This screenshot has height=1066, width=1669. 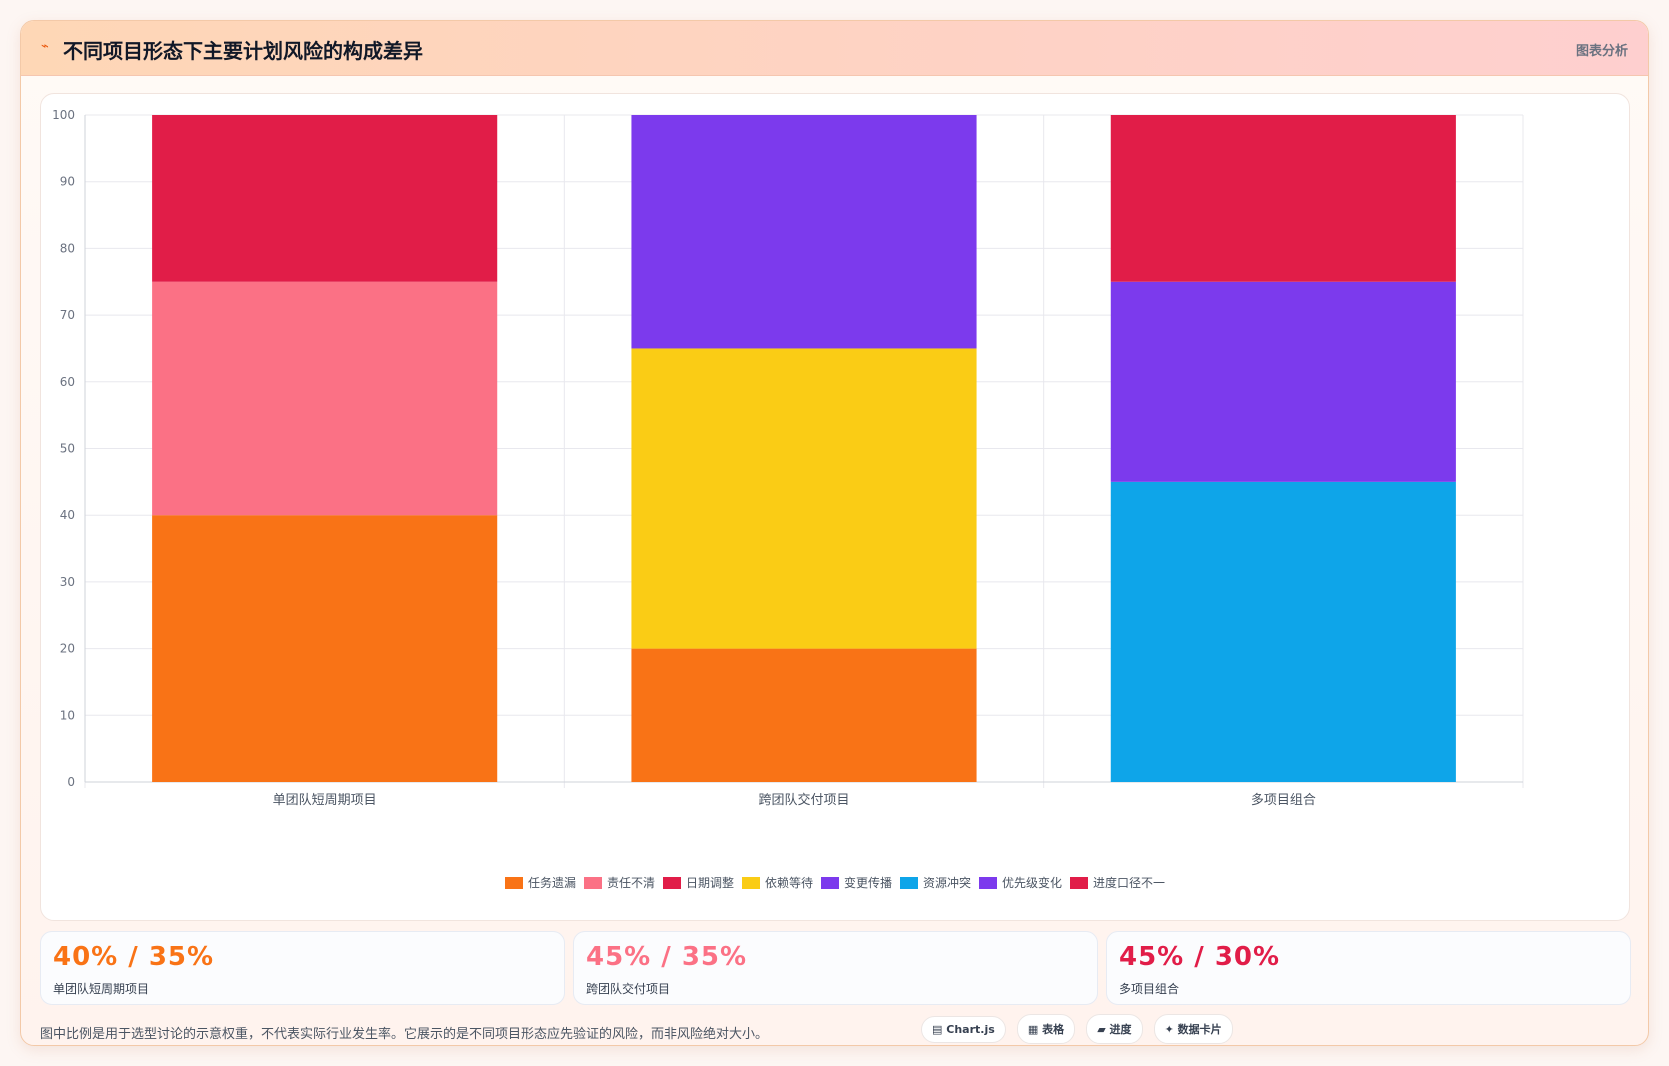 I want to click on stat-card-1: 45% / 35% 跨团队交付项目, so click(x=835, y=968).